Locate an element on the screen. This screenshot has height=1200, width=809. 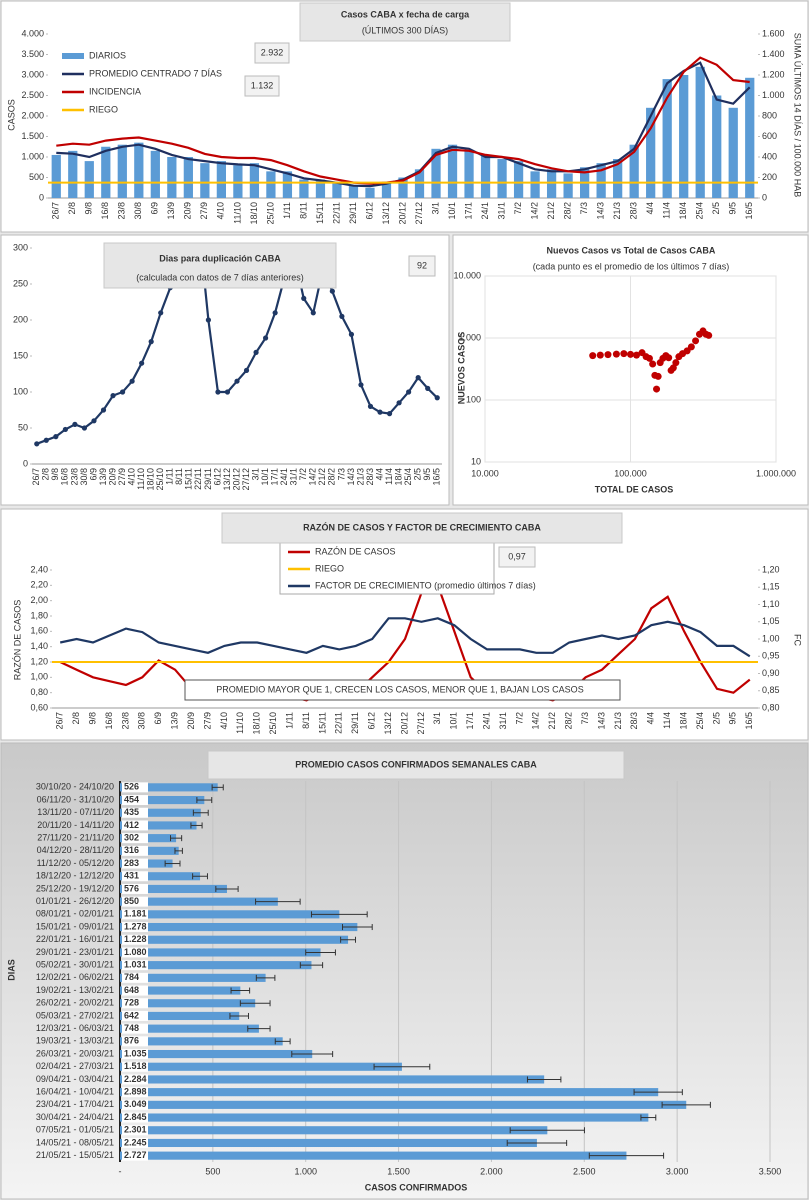
x-tick-label: 26/7 is located at coordinates (56, 211).